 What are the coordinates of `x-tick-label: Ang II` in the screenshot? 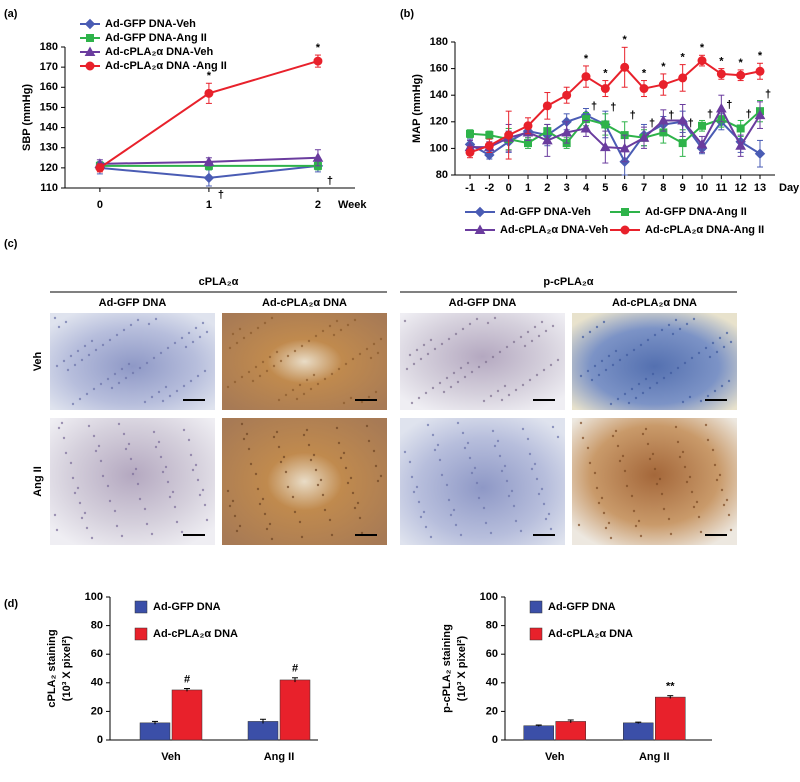 It's located at (279, 757).